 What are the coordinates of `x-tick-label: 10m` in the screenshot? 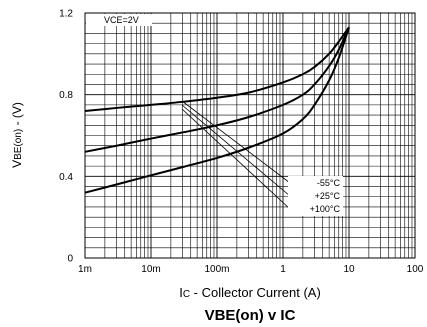 It's located at (150, 269).